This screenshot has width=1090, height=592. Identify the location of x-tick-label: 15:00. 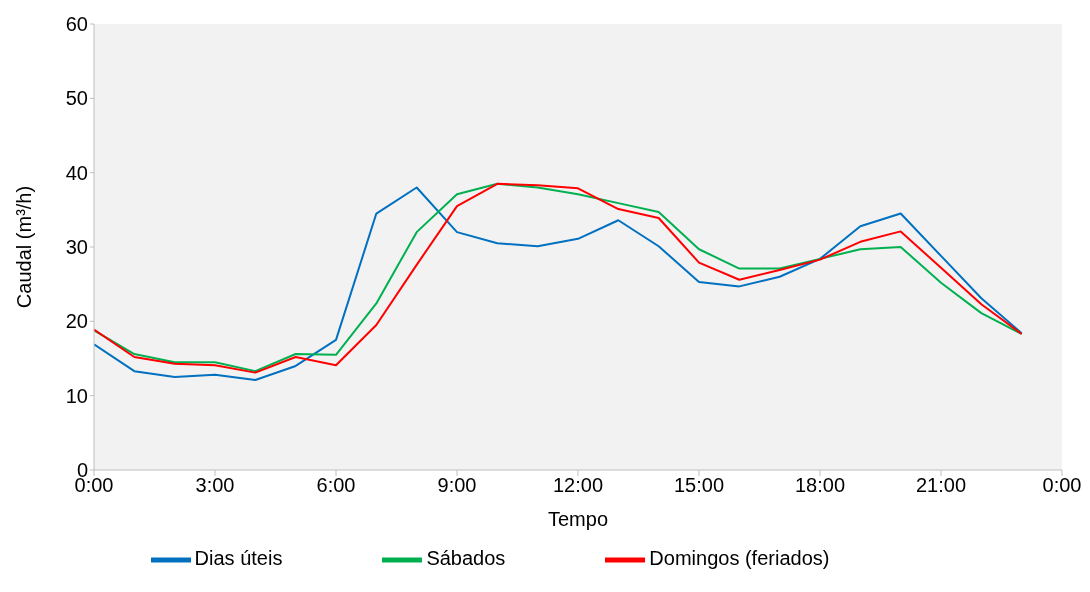
(699, 485).